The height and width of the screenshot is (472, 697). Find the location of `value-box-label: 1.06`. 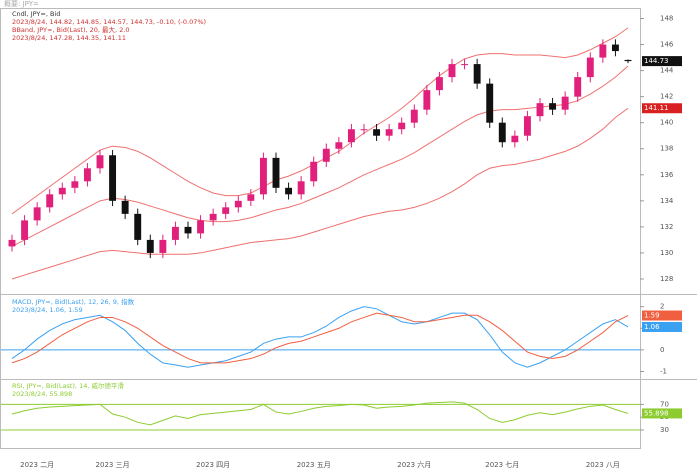

value-box-label: 1.06 is located at coordinates (652, 327).